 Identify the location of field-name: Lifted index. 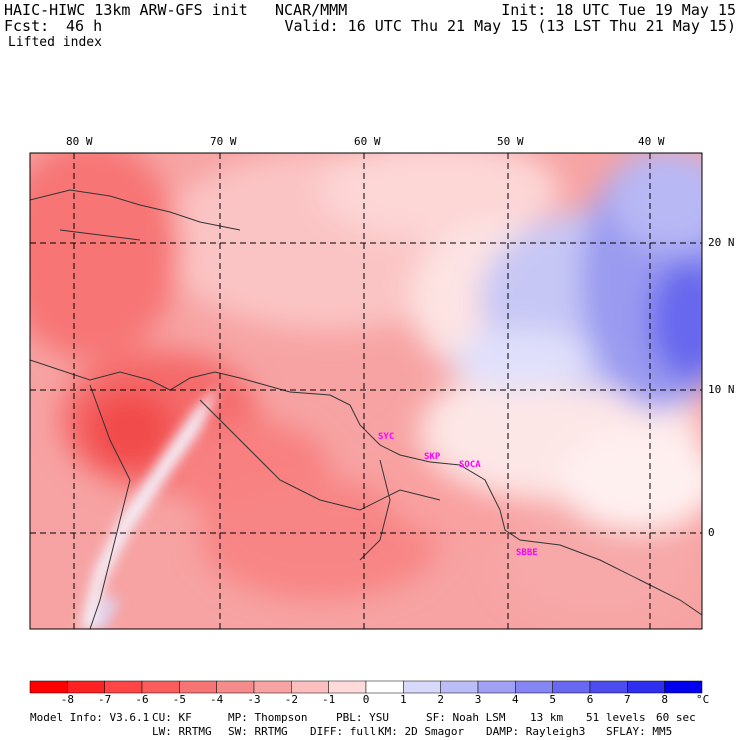
(55, 42).